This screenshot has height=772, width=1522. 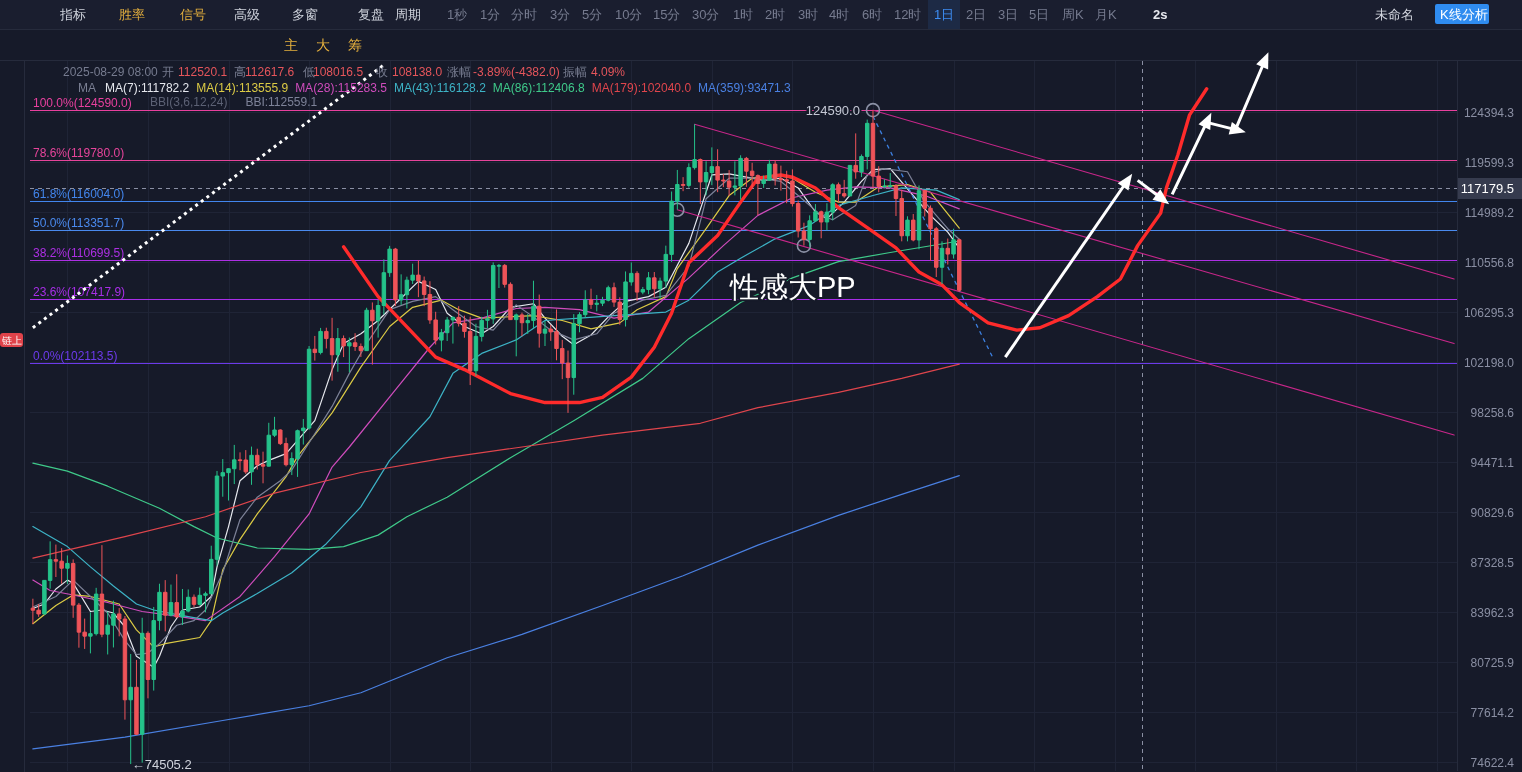 What do you see at coordinates (608, 72) in the screenshot?
I see `annotation: 4.09%` at bounding box center [608, 72].